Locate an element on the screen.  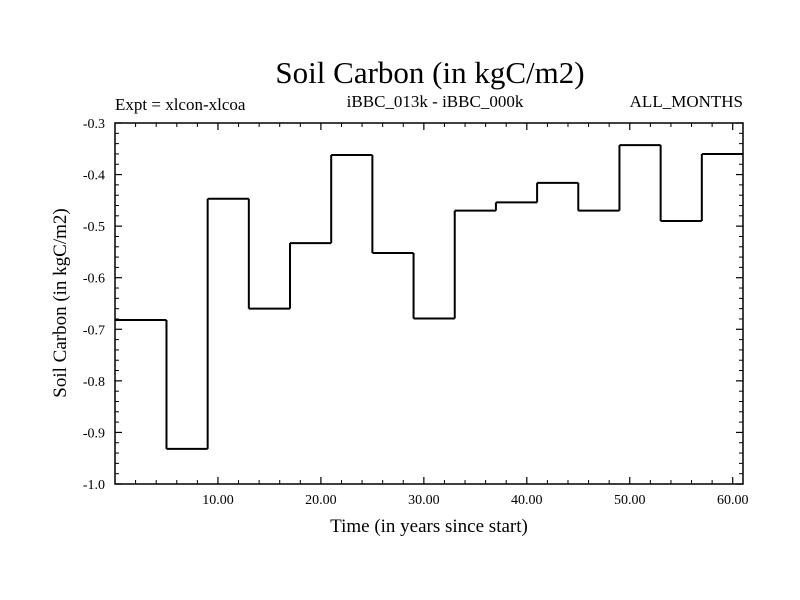
chart-subtitle-right: ALL_MONTHS is located at coordinates (686, 101).